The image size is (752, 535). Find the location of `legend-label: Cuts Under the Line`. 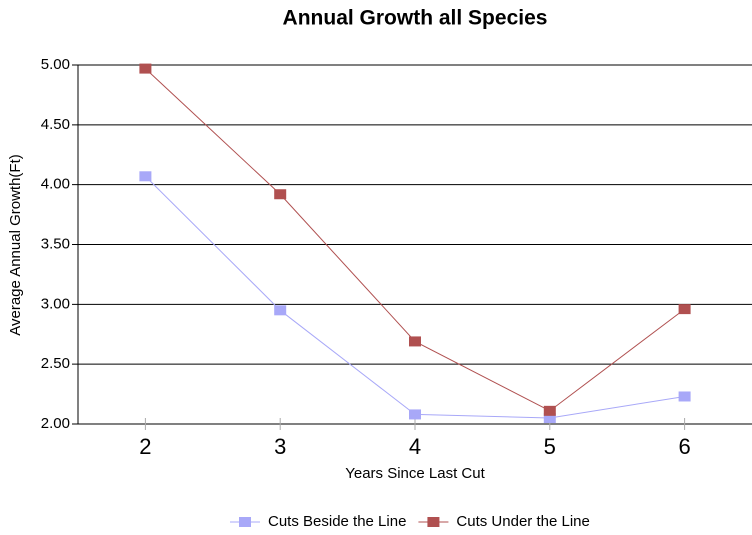

legend-label: Cuts Under the Line is located at coordinates (522, 521).